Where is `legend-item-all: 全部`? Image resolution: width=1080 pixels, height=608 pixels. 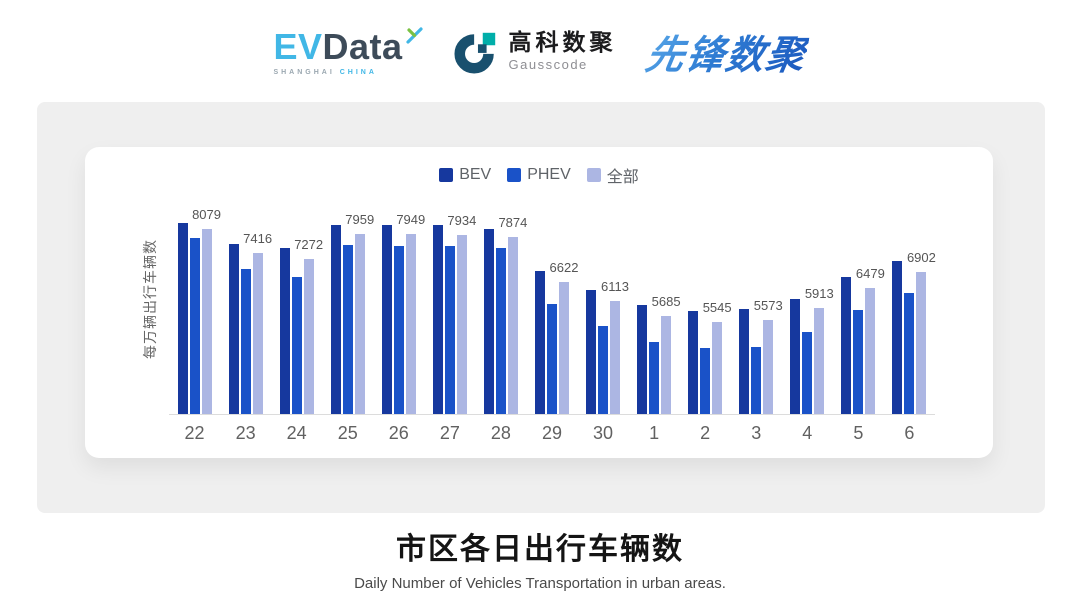 legend-item-all: 全部 is located at coordinates (612, 175).